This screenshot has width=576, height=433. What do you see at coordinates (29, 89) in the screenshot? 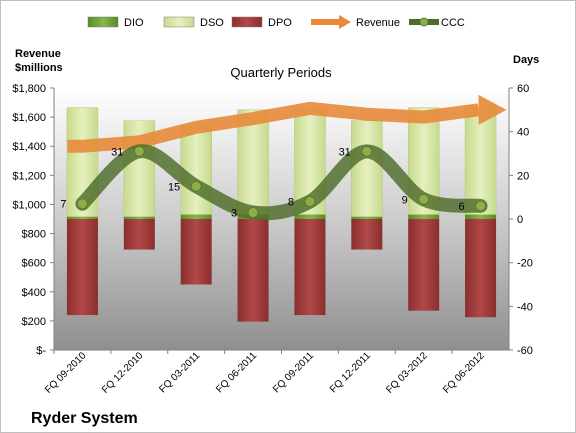
I see `left-tick-label: $1,800` at bounding box center [29, 89].